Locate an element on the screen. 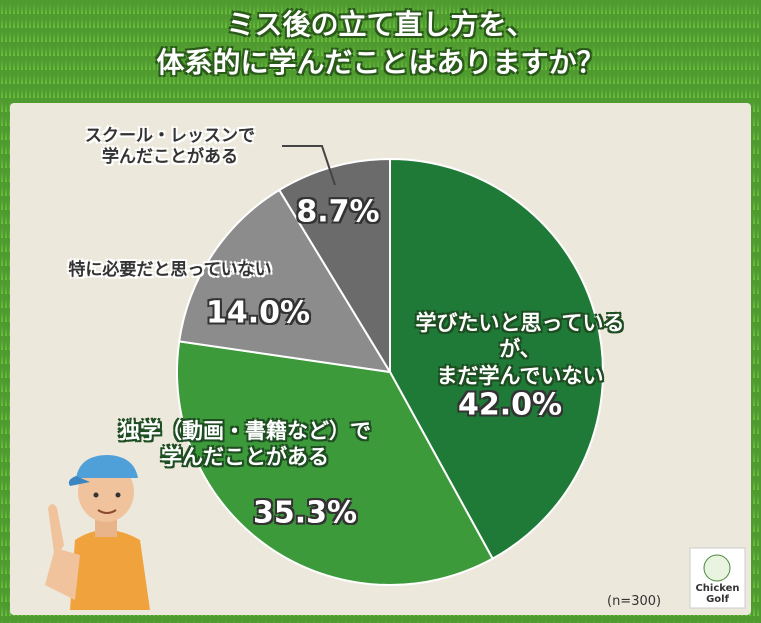  logo-line: Golf is located at coordinates (717, 599).